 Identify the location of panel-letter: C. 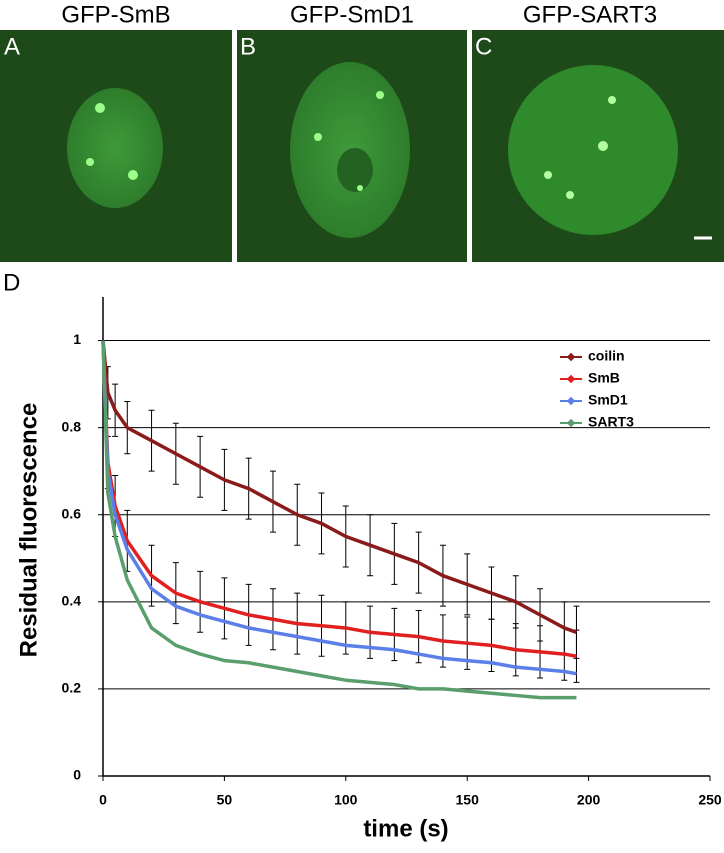
(483, 46).